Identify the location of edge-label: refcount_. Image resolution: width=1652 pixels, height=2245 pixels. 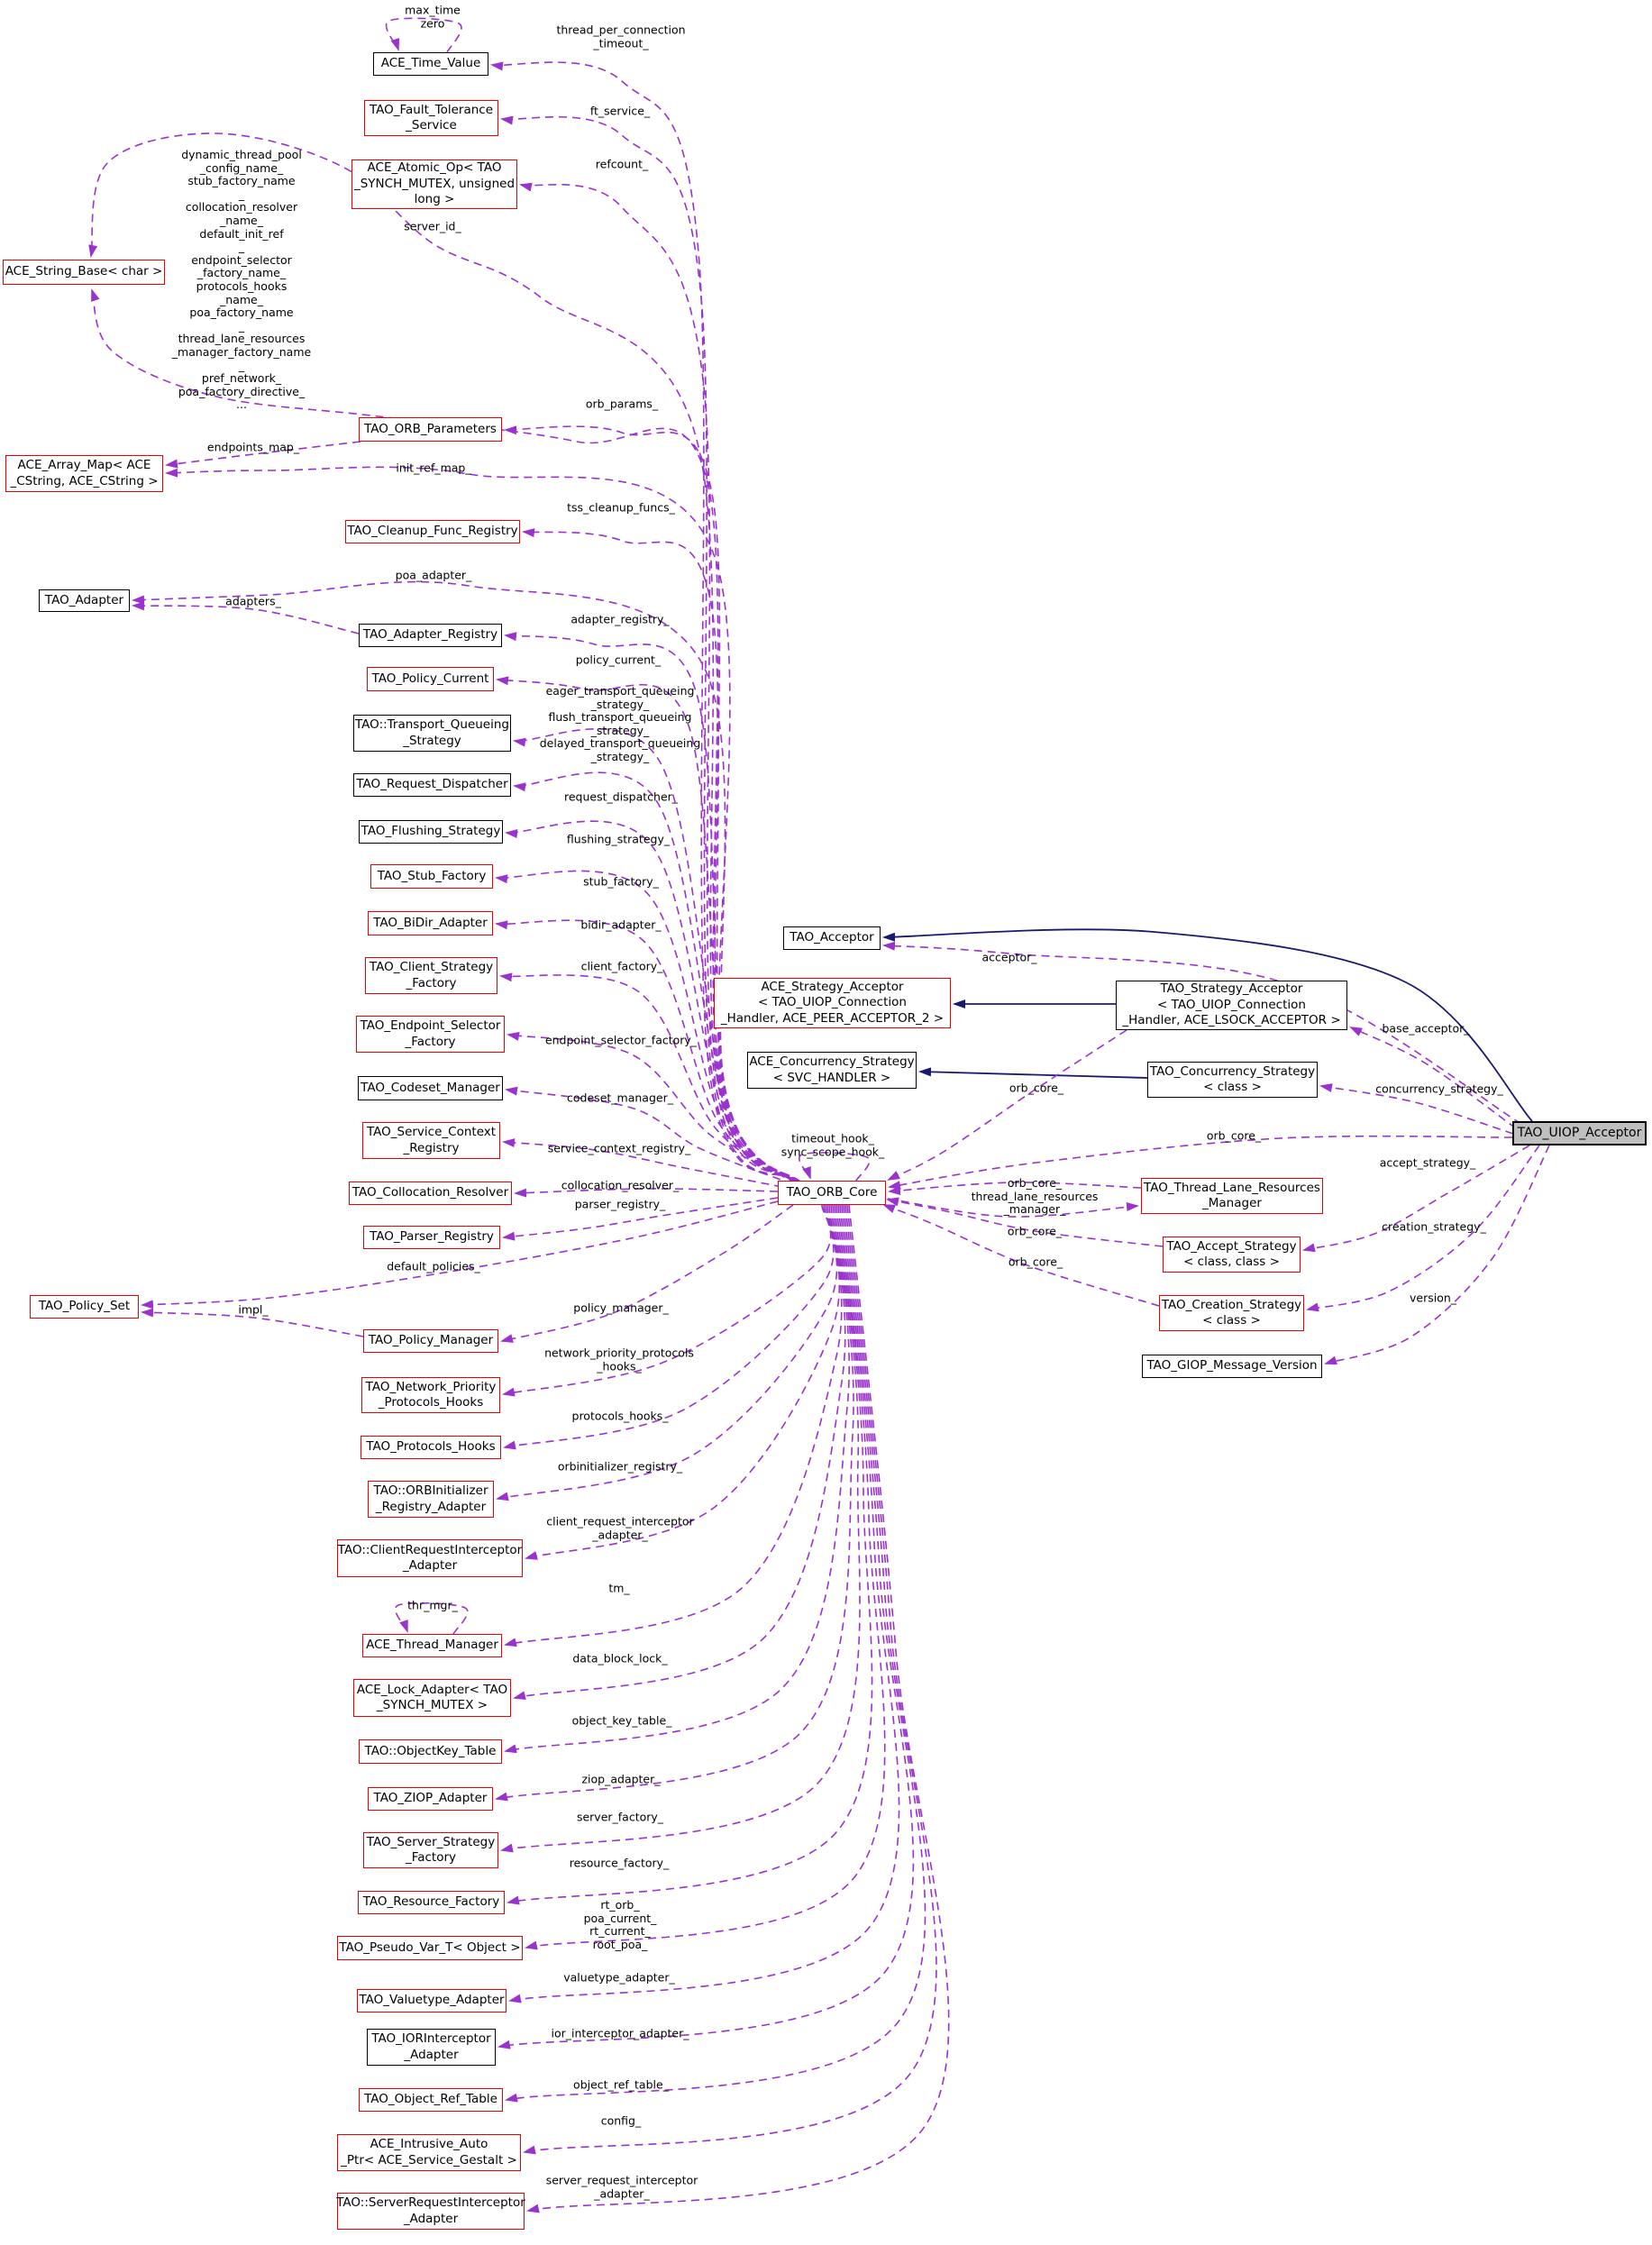
(622, 164).